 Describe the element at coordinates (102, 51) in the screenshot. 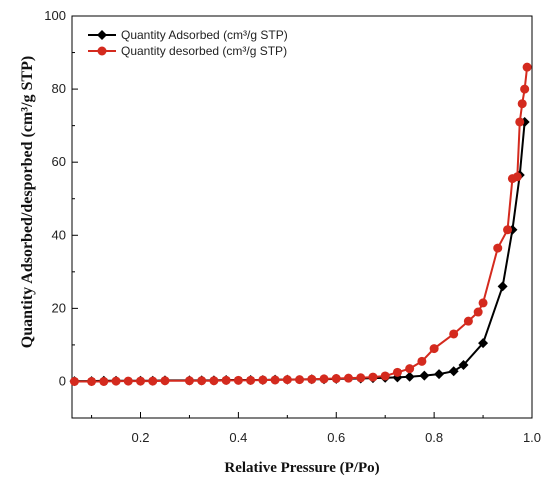

I see `legend-marker-desorbed` at that location.